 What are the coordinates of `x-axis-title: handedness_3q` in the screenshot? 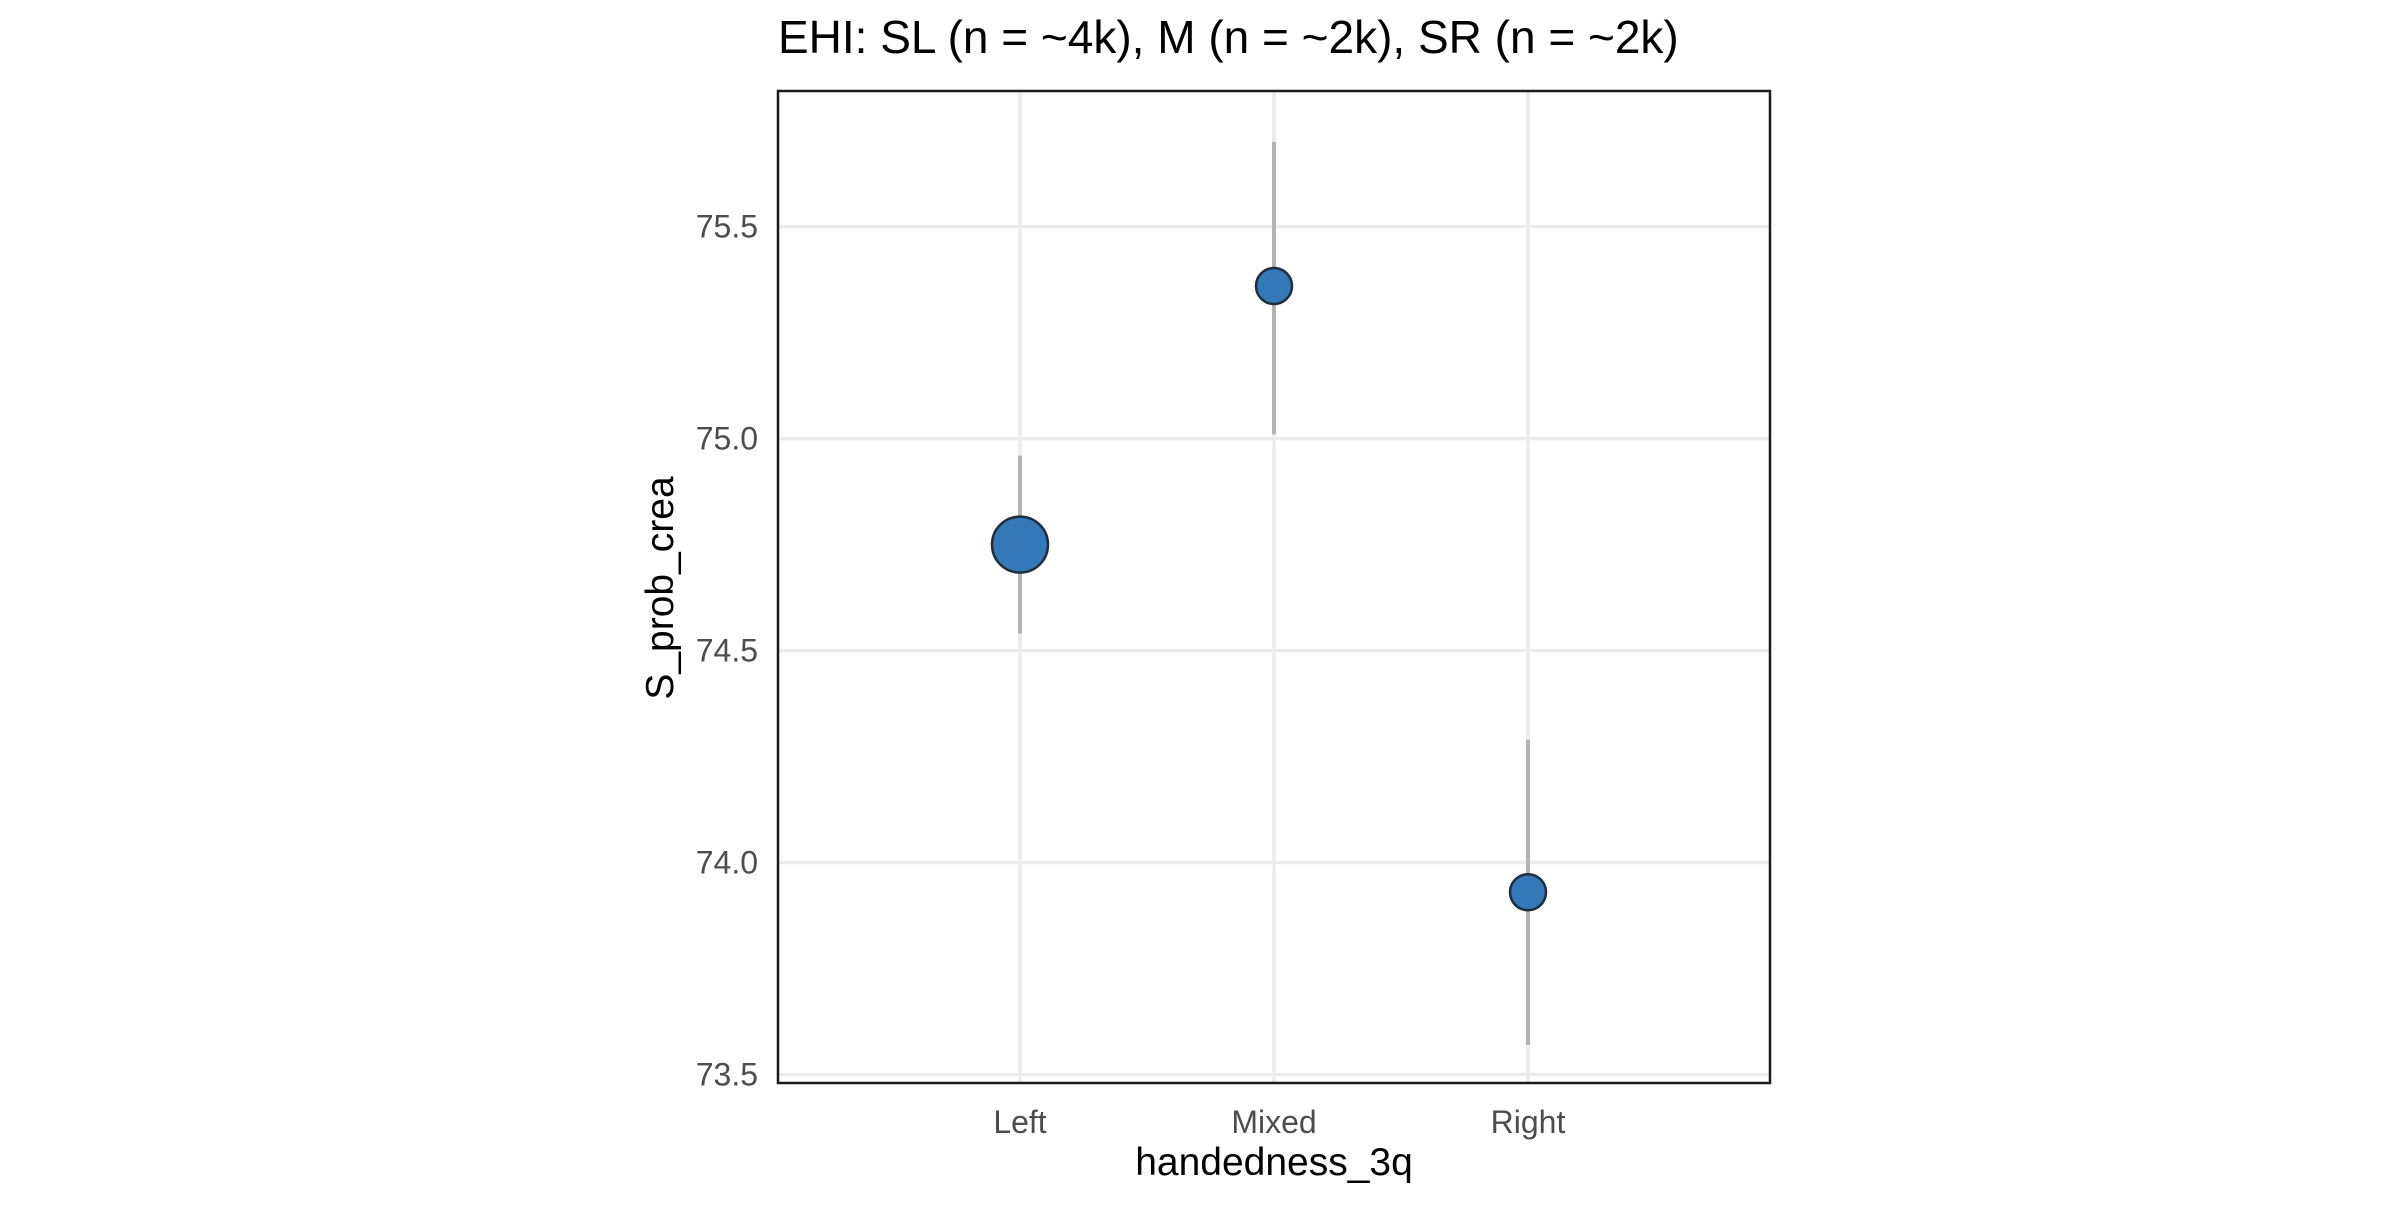 It's located at (1274, 1162).